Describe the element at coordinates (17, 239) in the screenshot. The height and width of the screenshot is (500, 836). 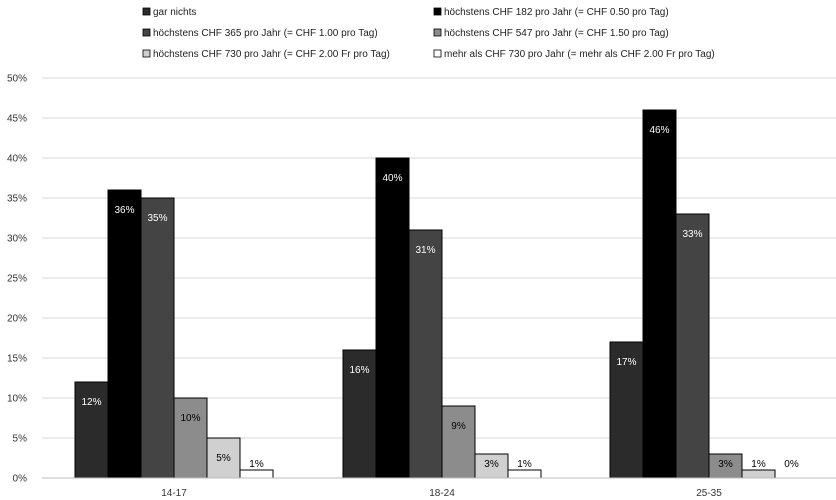
I see `y-tick-label: 30%` at that location.